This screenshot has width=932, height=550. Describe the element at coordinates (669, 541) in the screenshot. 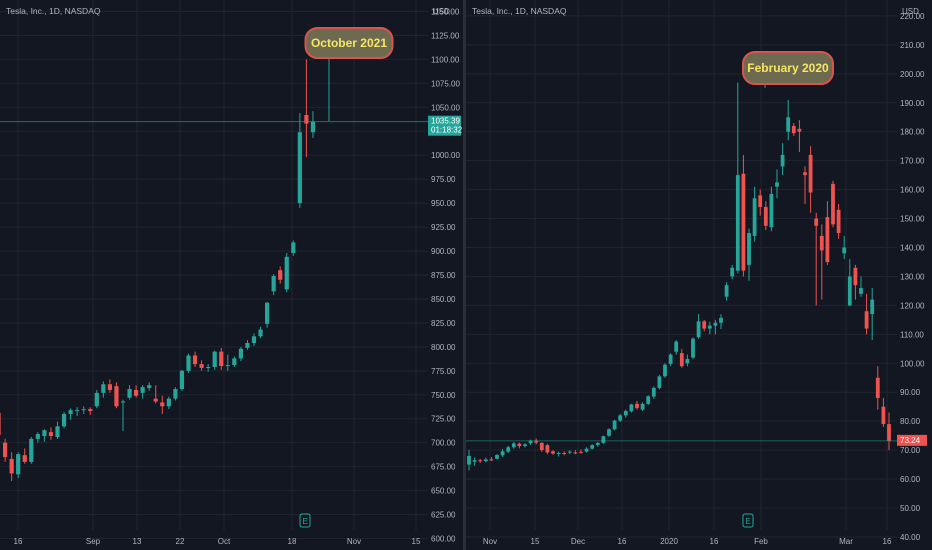

I see `x-tick-label: 2020` at that location.